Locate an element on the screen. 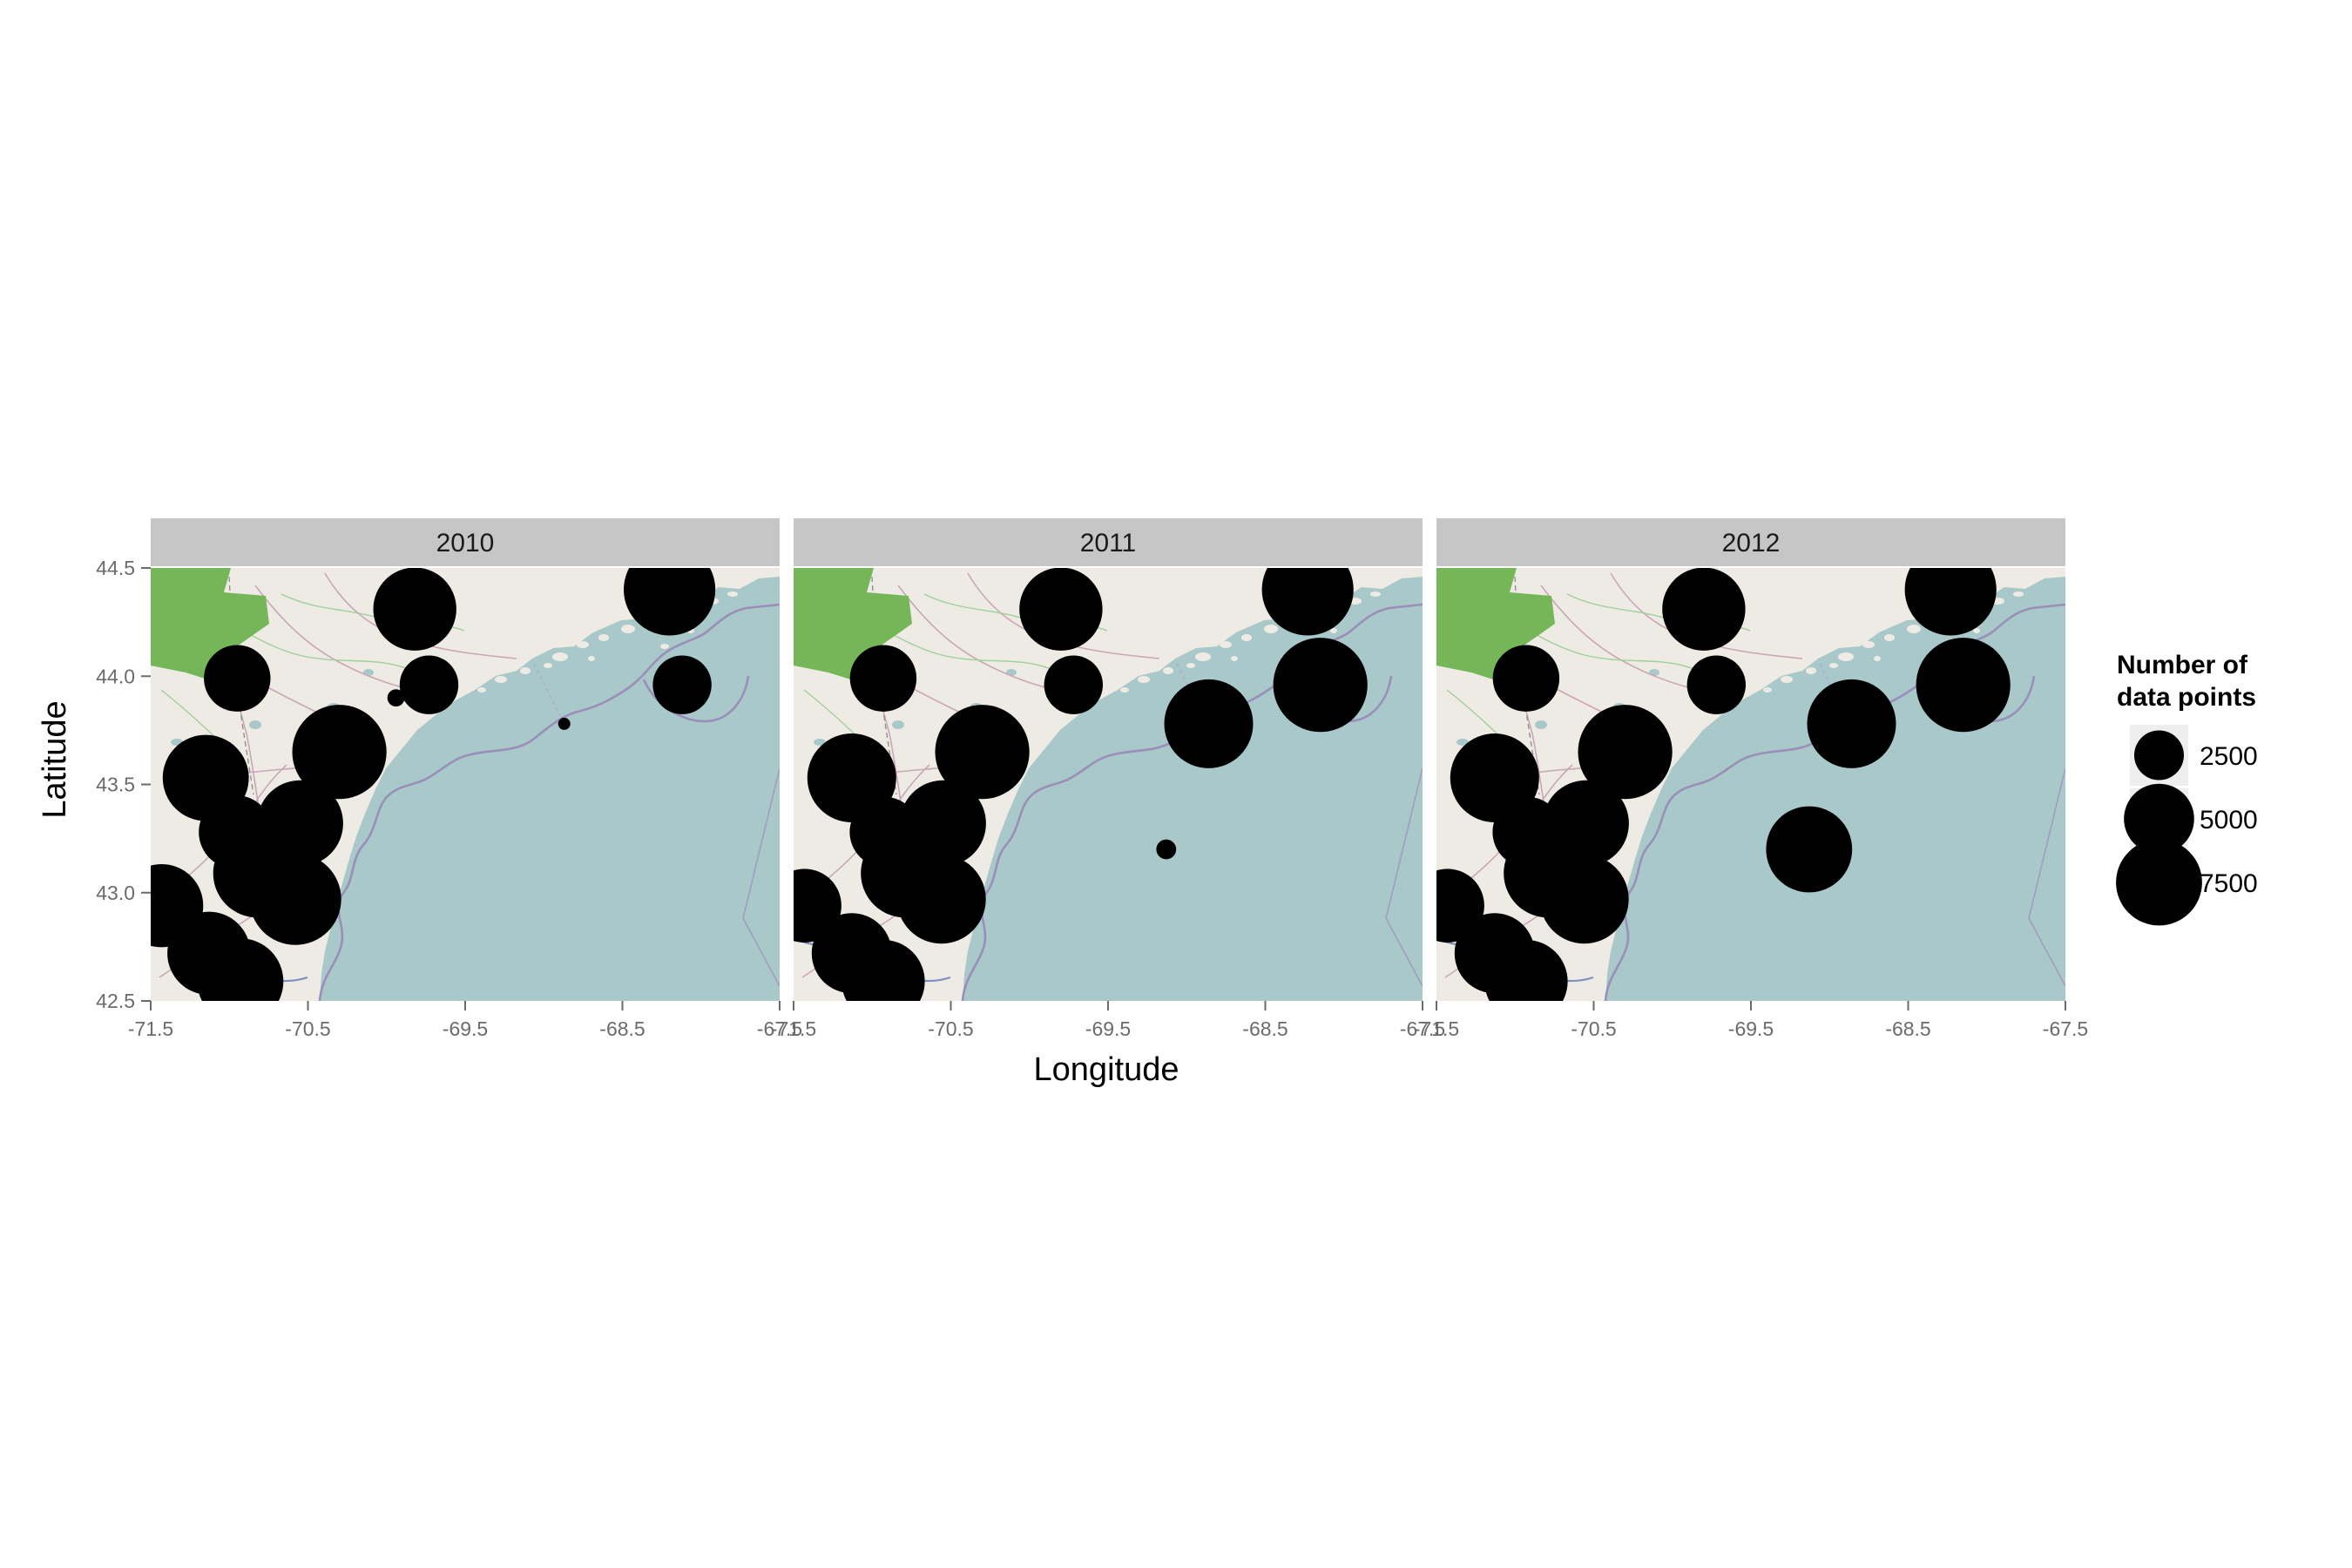 The height and width of the screenshot is (1568, 2352). legend-title-line-1: Number of is located at coordinates (2182, 665).